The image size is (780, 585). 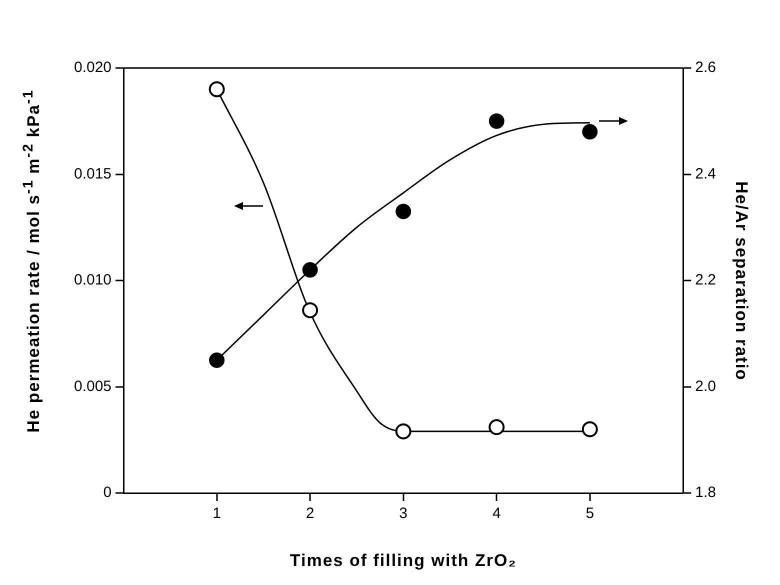 What do you see at coordinates (310, 513) in the screenshot?
I see `x-tick-label: 2` at bounding box center [310, 513].